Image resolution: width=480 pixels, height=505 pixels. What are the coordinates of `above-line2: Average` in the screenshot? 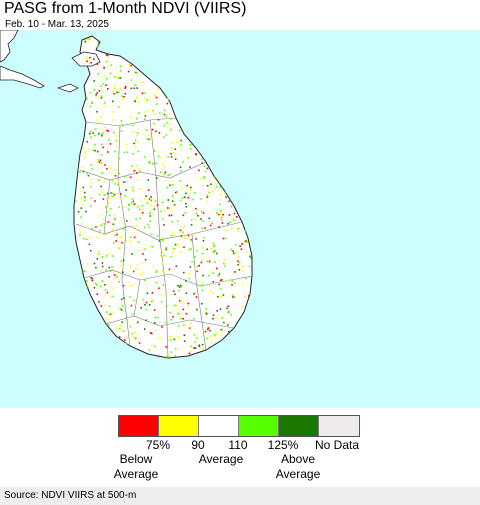 It's located at (298, 474).